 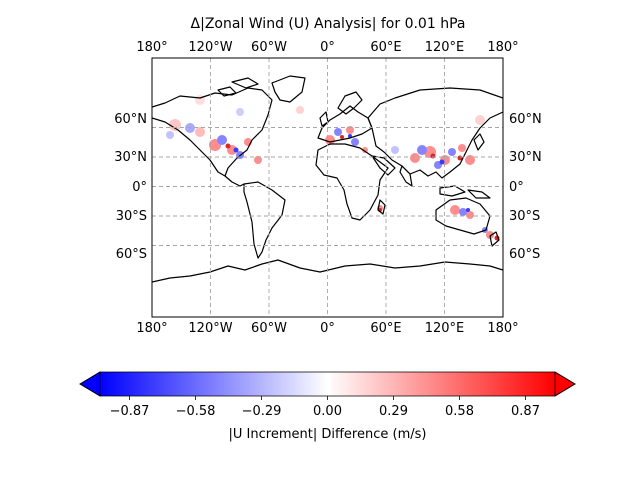 I want to click on map-title: Δ|Zonal Wind (U) Analysis| for 0.01 hPa, so click(x=328, y=24).